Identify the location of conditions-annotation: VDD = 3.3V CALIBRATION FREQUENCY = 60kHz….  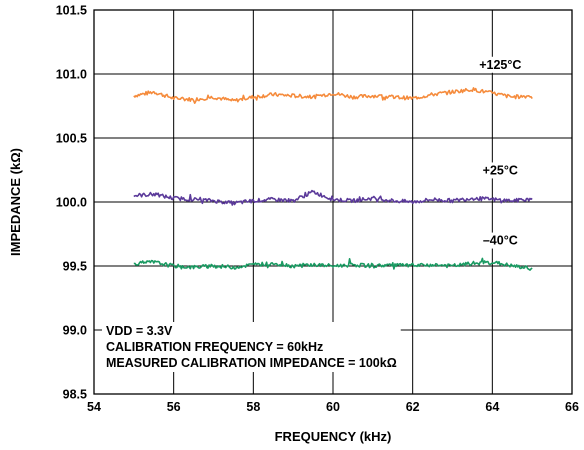
(251, 347).